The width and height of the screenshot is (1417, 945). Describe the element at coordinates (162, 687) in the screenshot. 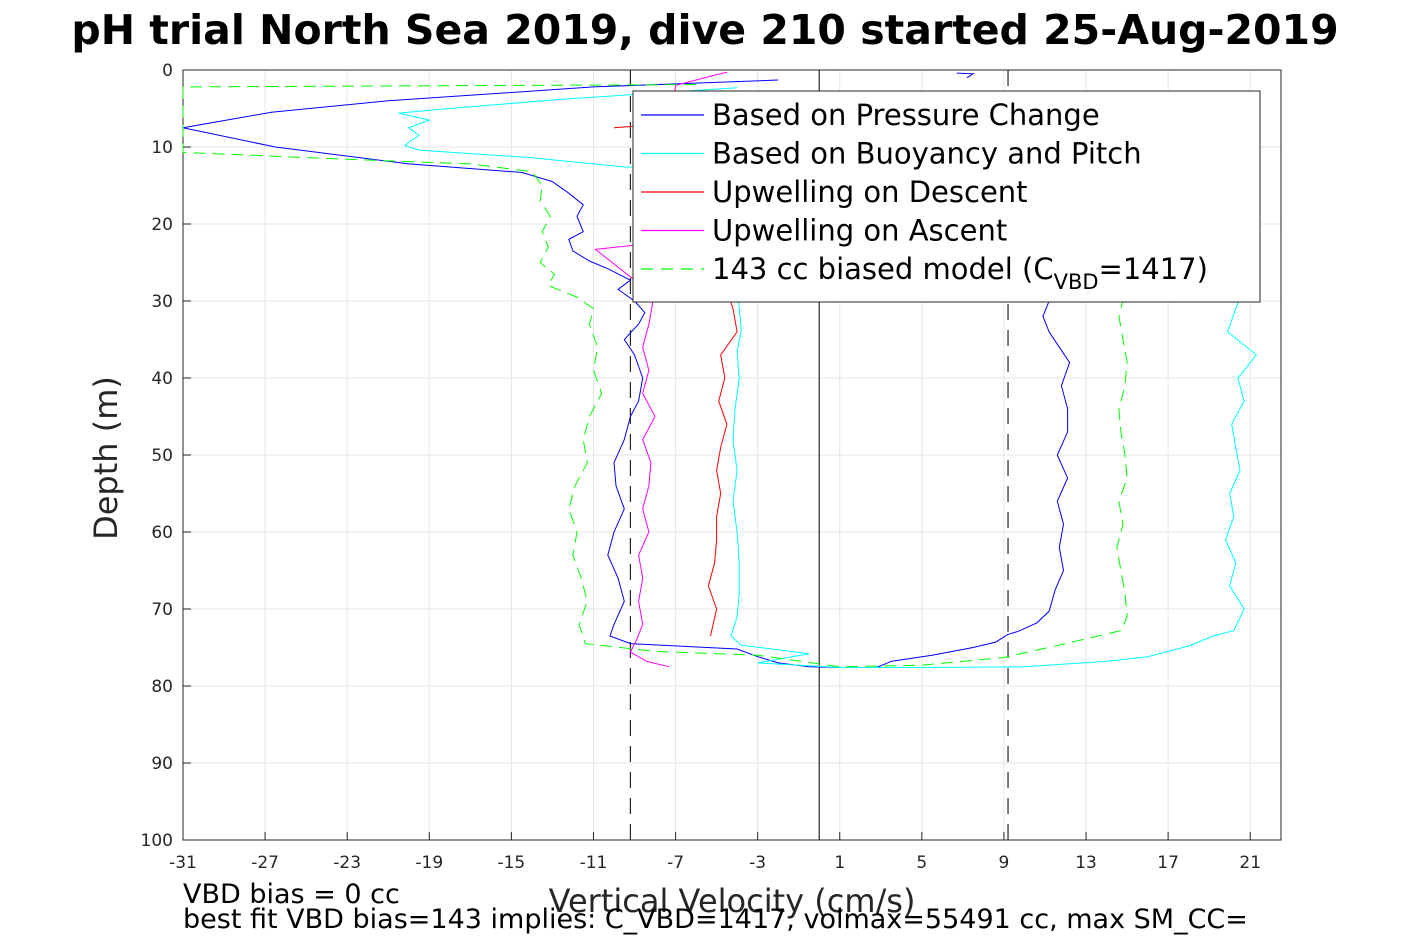

I see `y-tick-label: 80` at that location.